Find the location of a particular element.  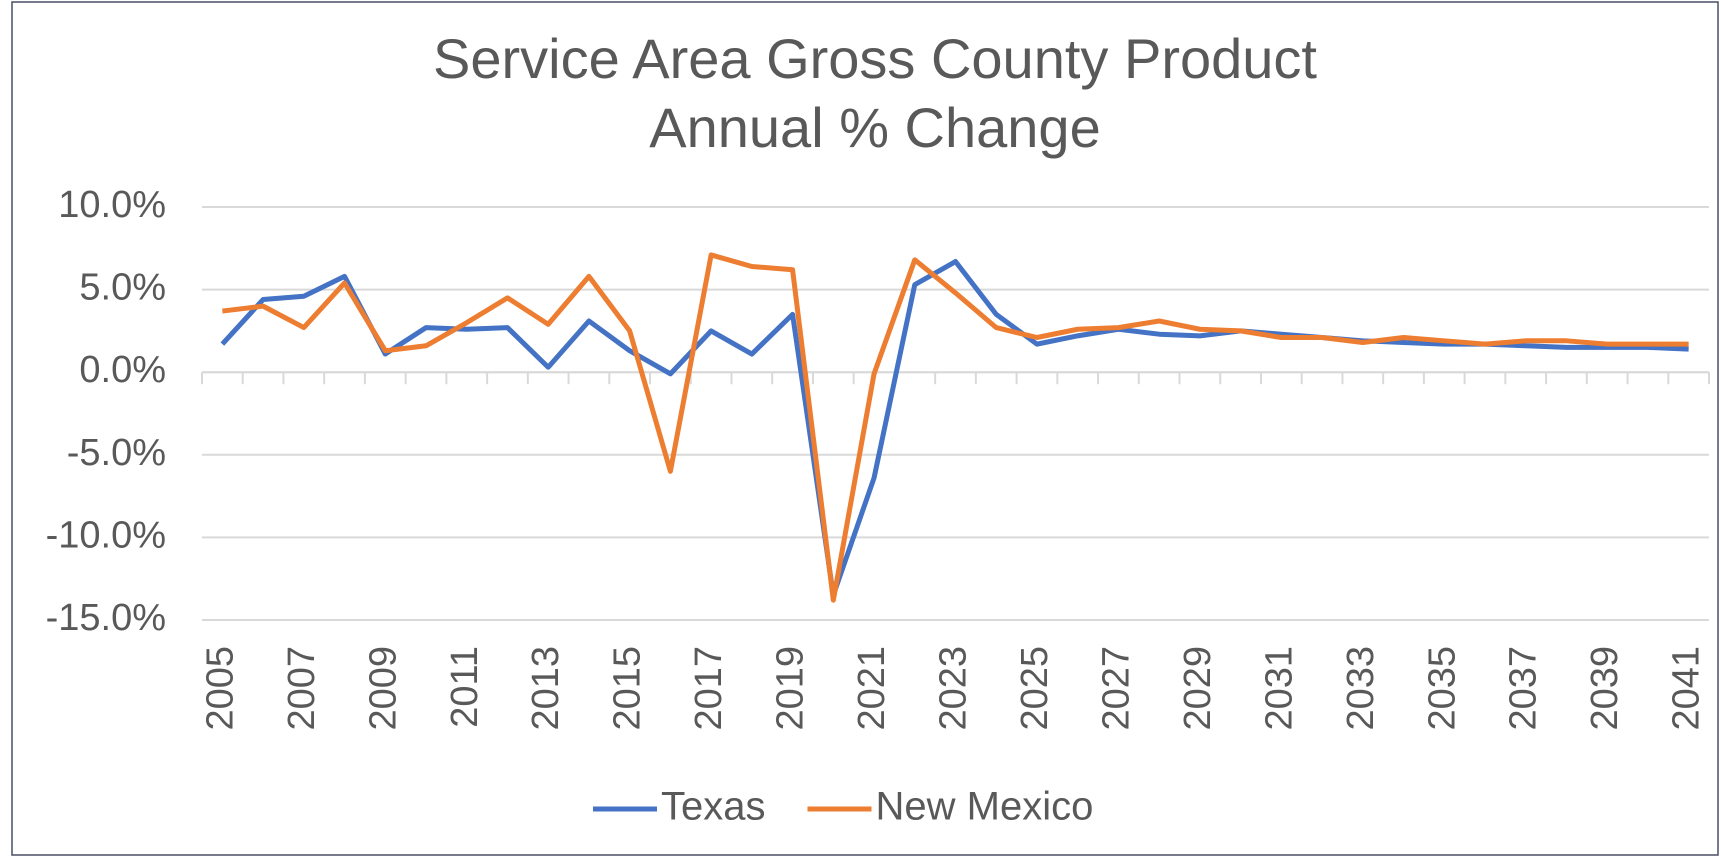

chart-title: Annual % Change is located at coordinates (874, 127).